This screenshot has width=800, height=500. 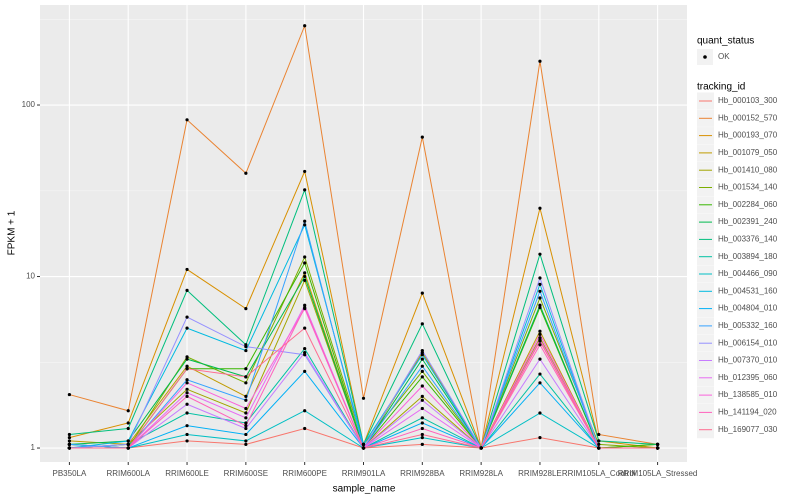 What do you see at coordinates (540, 473) in the screenshot?
I see `x-tick-label: RRIM928LE` at bounding box center [540, 473].